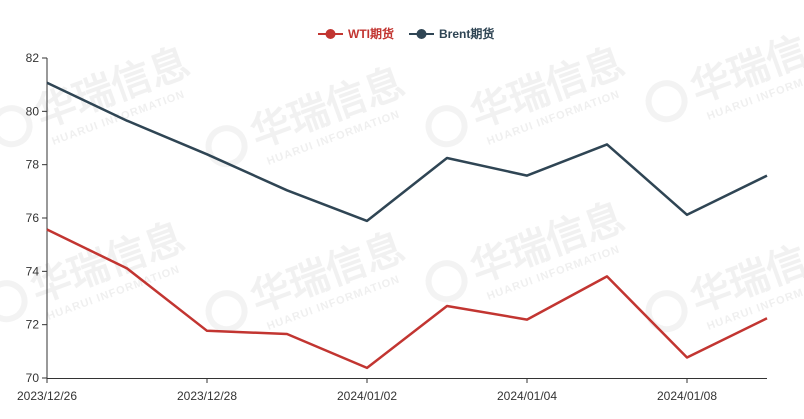 The image size is (804, 419). I want to click on y-tick-label: 70, so click(33, 378).